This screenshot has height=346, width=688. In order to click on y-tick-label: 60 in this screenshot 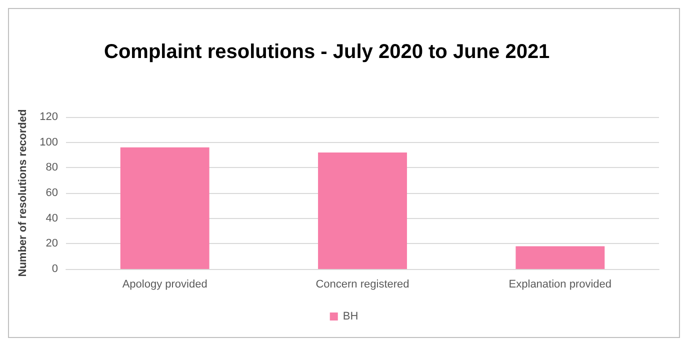, I will do `click(52, 193)`.